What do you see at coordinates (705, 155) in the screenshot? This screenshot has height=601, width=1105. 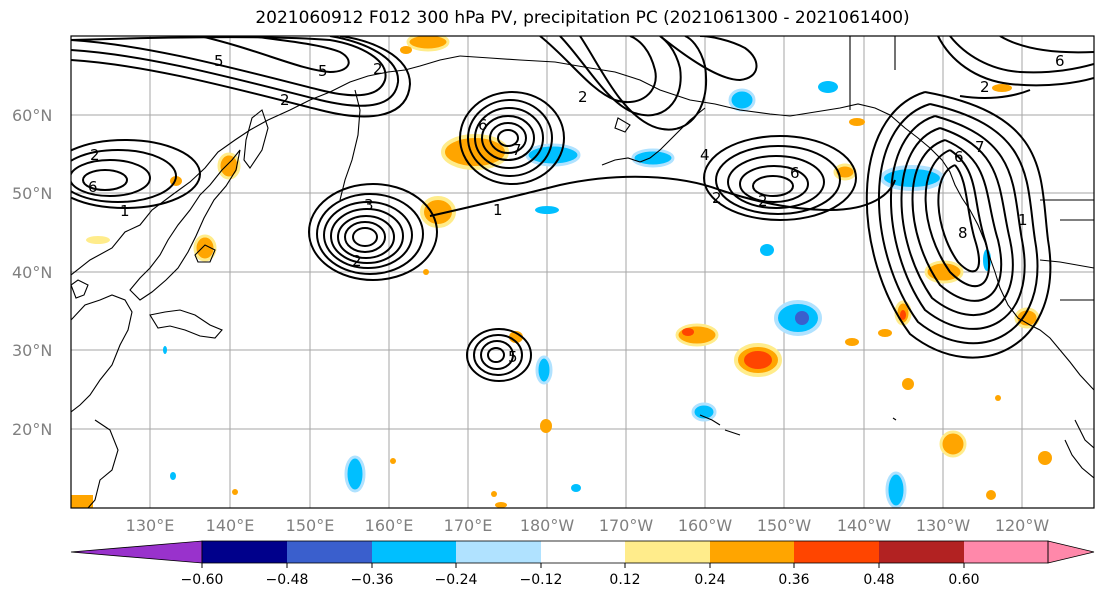 I see `contour-label: 4` at bounding box center [705, 155].